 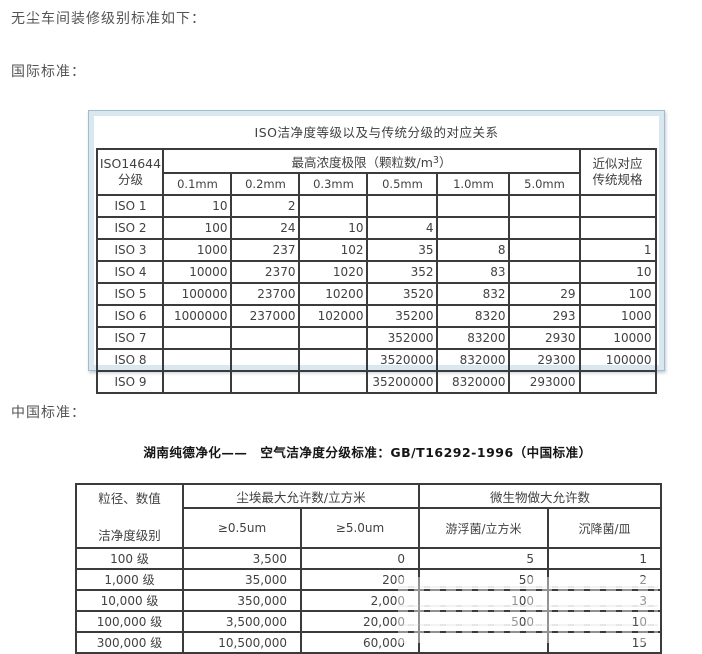 What do you see at coordinates (376, 228) in the screenshot?
I see `table-row: ISO 2 100 24 10 4` at bounding box center [376, 228].